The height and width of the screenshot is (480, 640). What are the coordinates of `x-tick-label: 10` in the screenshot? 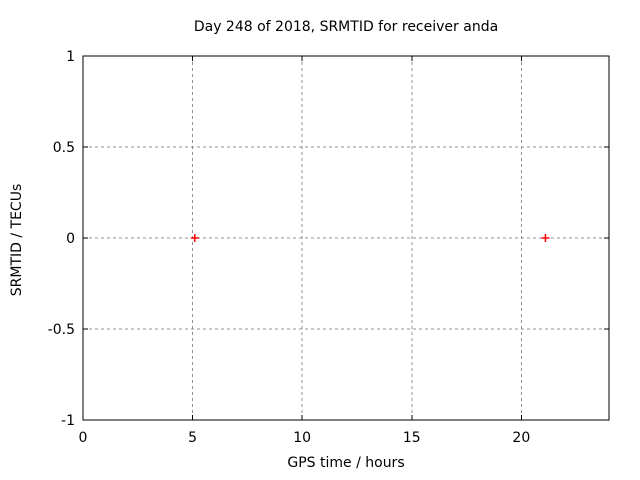 It's located at (302, 438).